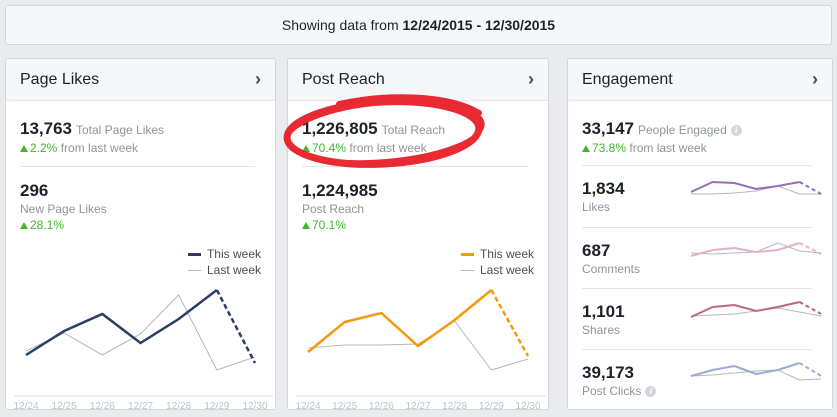 The height and width of the screenshot is (417, 837). I want to click on x-tick-label: 12/25, so click(344, 405).